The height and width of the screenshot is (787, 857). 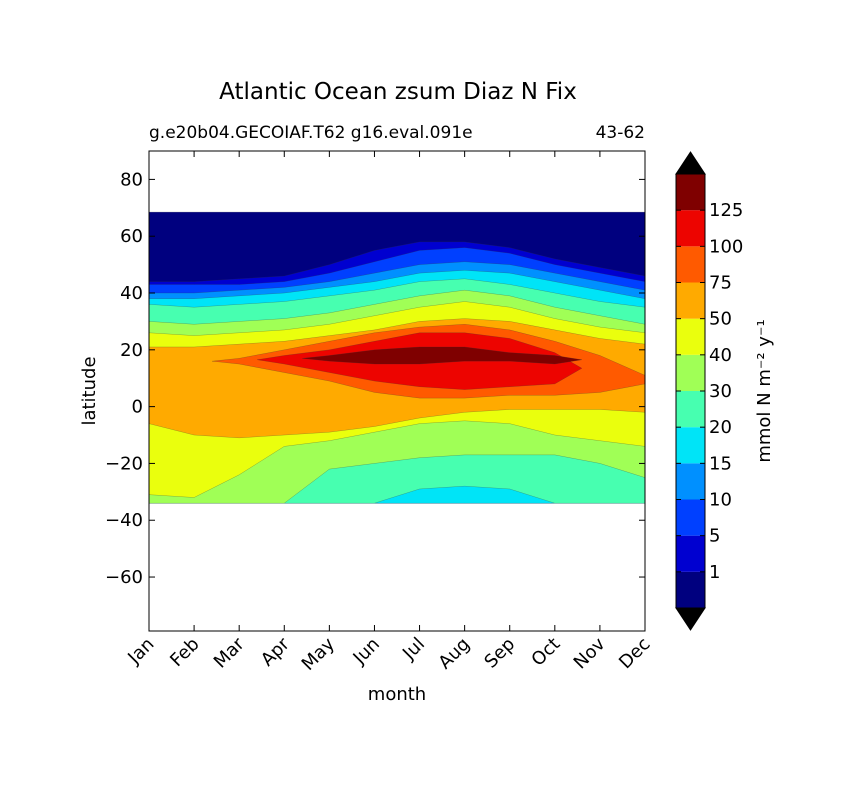 I want to click on colorbar-tick-label: 75, so click(x=720, y=283).